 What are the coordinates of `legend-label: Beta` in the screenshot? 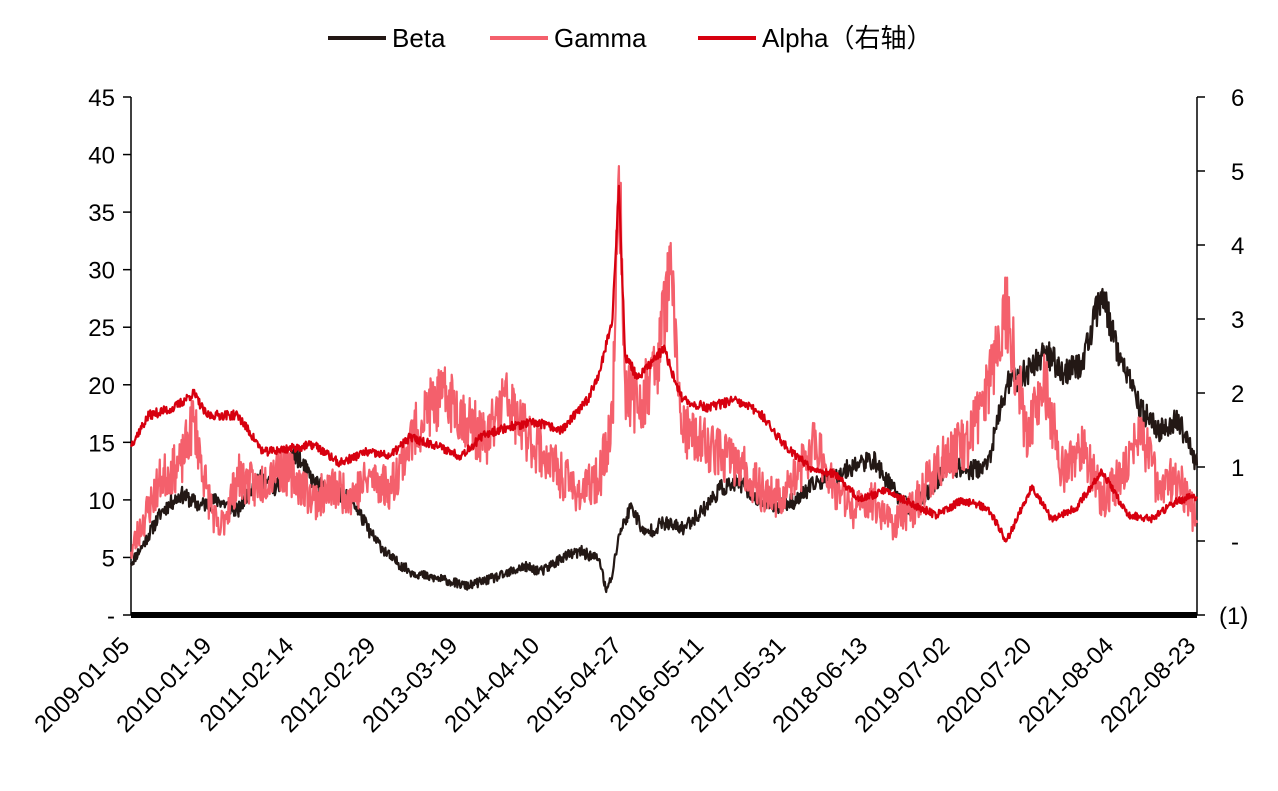 It's located at (419, 38).